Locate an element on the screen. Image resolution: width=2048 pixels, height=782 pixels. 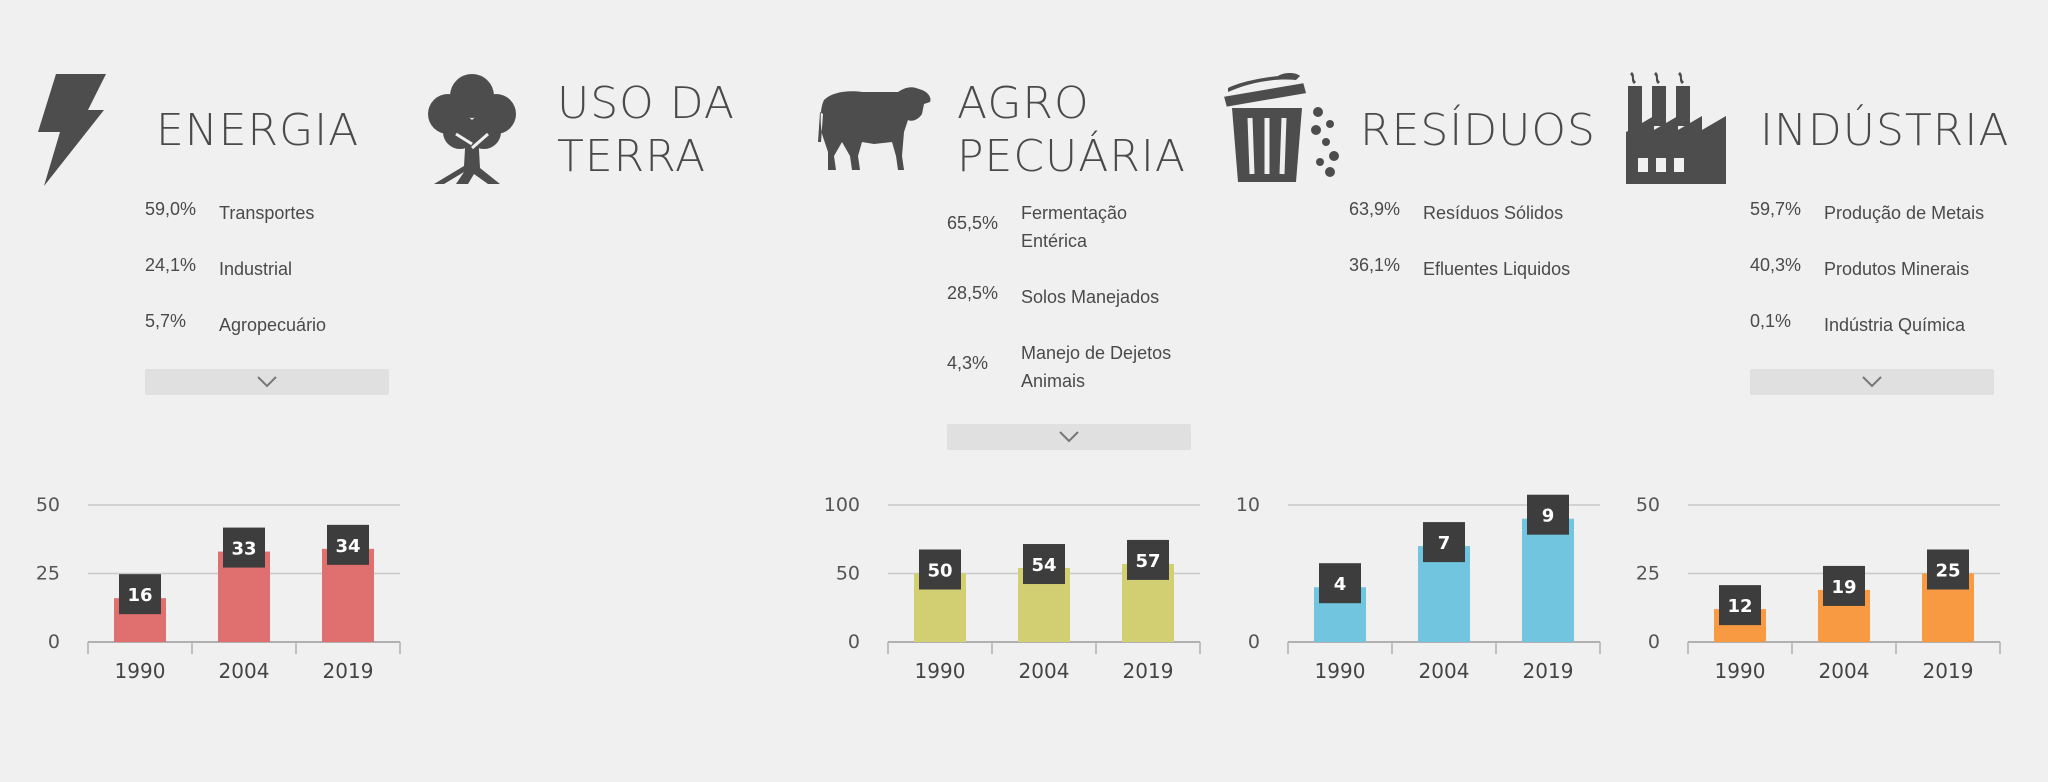
title-line: TERRA is located at coordinates (632, 156).